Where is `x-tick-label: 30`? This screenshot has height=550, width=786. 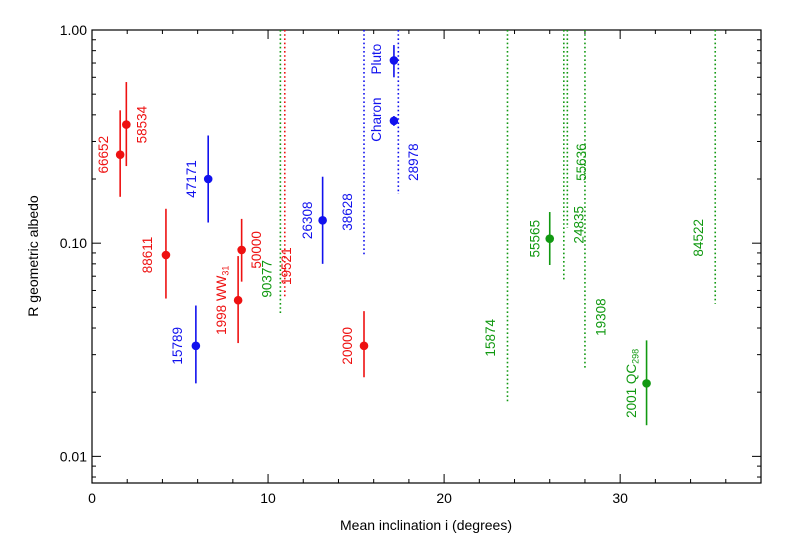 x-tick-label: 30 is located at coordinates (620, 498).